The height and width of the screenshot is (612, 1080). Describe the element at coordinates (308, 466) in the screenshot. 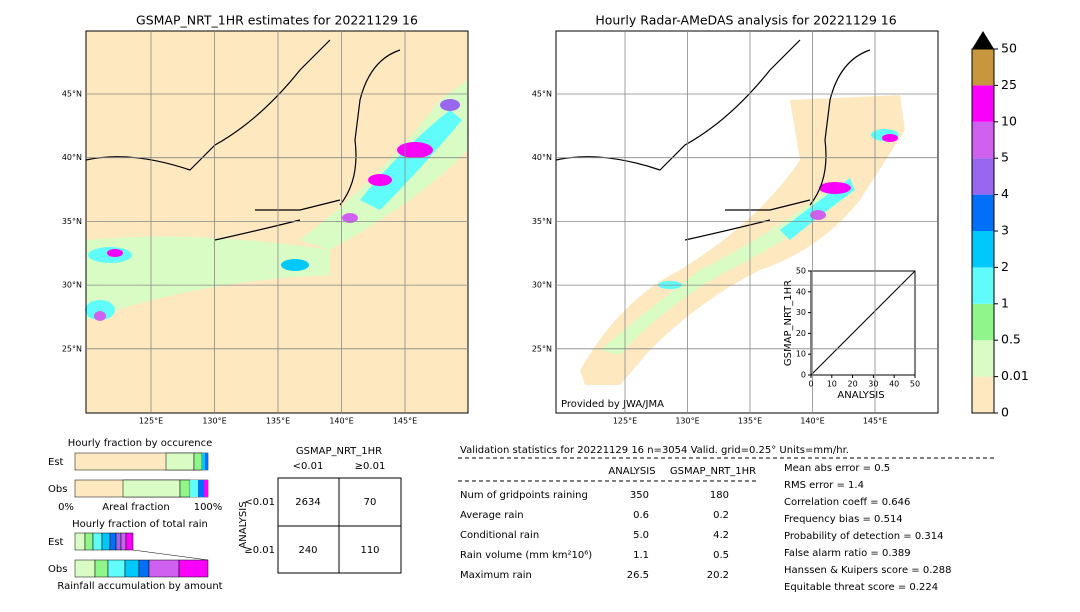

I see `col-label: <0.01` at that location.